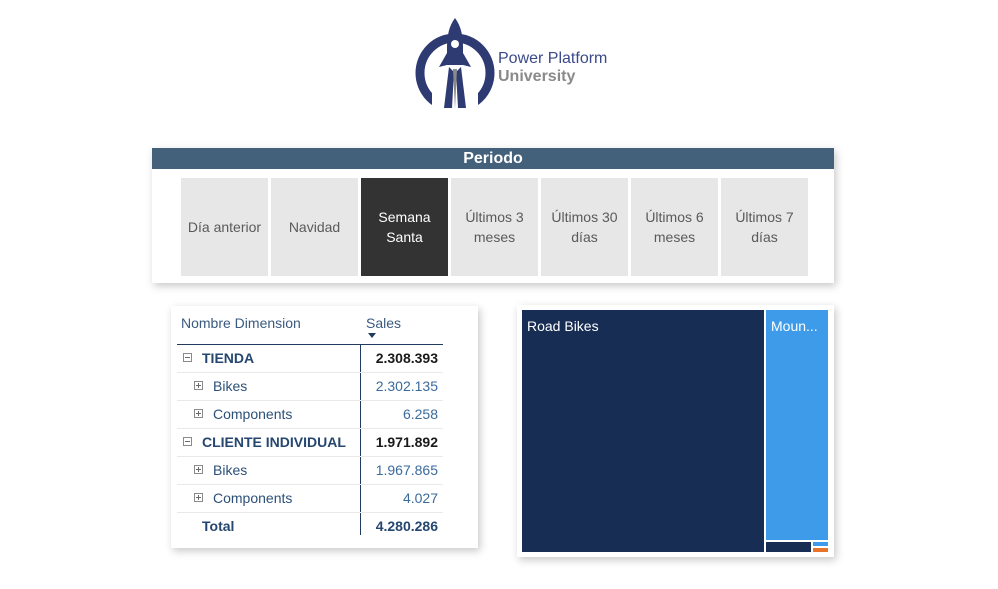  I want to click on row-value: 4.027, so click(420, 498).